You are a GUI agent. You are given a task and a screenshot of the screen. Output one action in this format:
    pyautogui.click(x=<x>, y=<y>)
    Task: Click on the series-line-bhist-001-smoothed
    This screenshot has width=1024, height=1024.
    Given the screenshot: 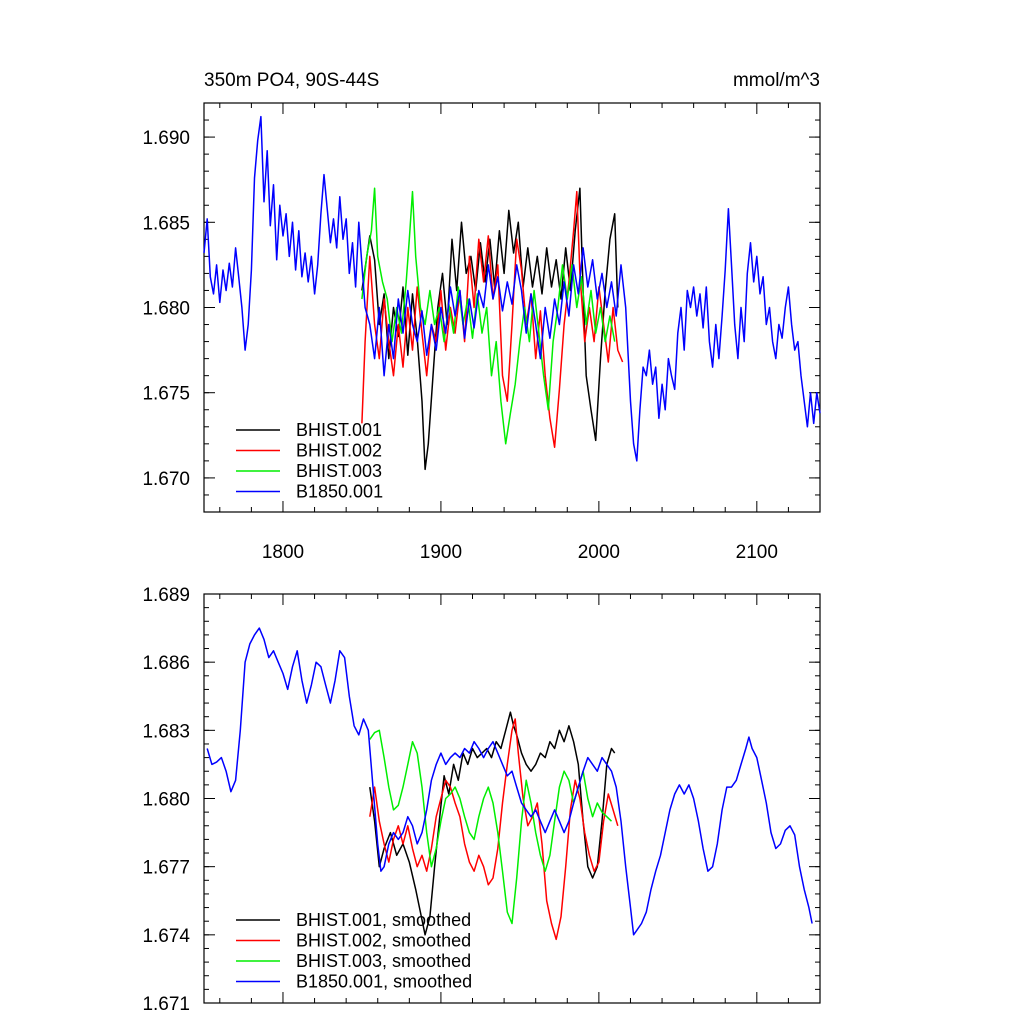 What is the action you would take?
    pyautogui.click(x=492, y=823)
    